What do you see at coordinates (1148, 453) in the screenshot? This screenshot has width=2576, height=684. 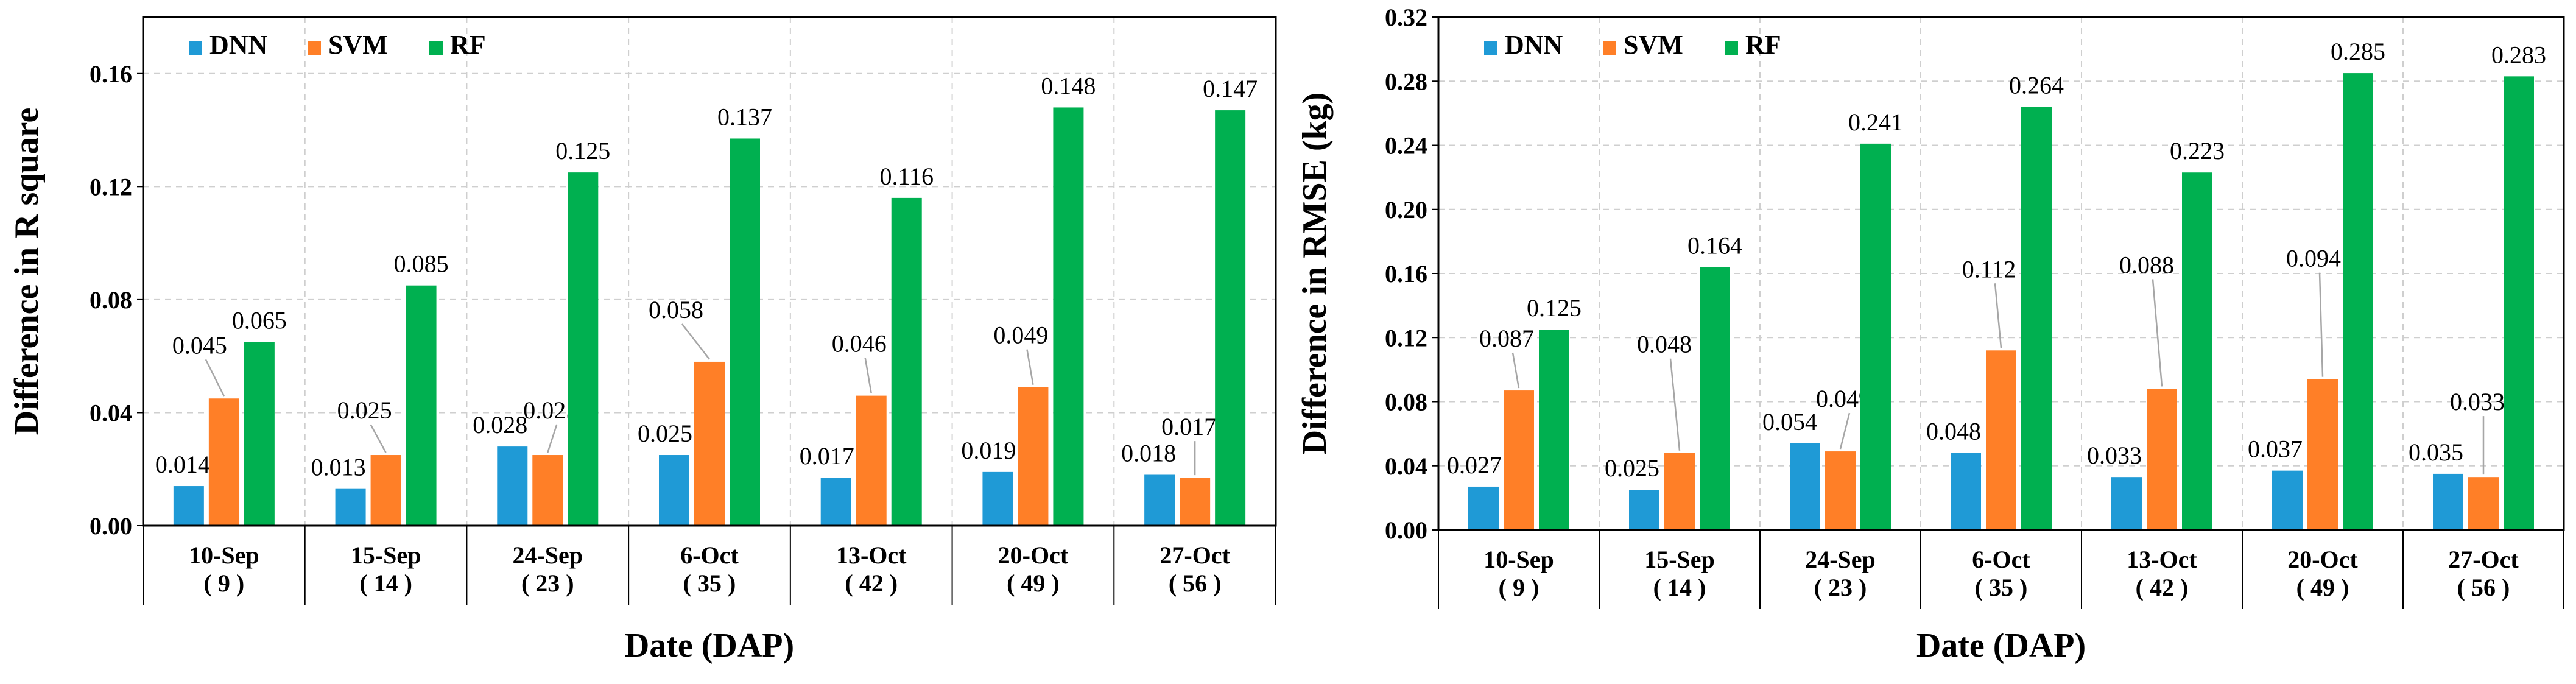 I see `data-label-dnn: 0.018` at bounding box center [1148, 453].